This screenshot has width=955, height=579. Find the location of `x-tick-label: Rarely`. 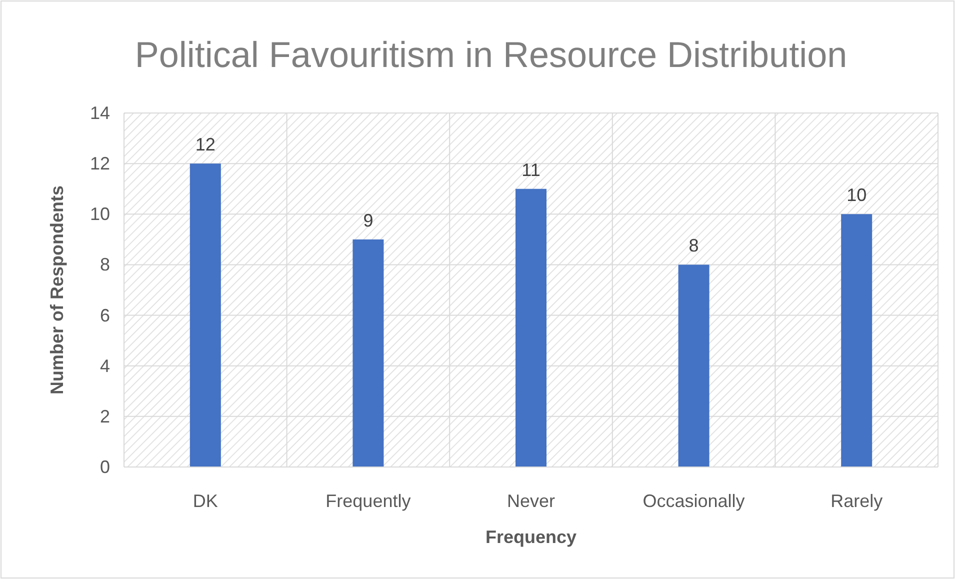

x-tick-label: Rarely is located at coordinates (856, 501).